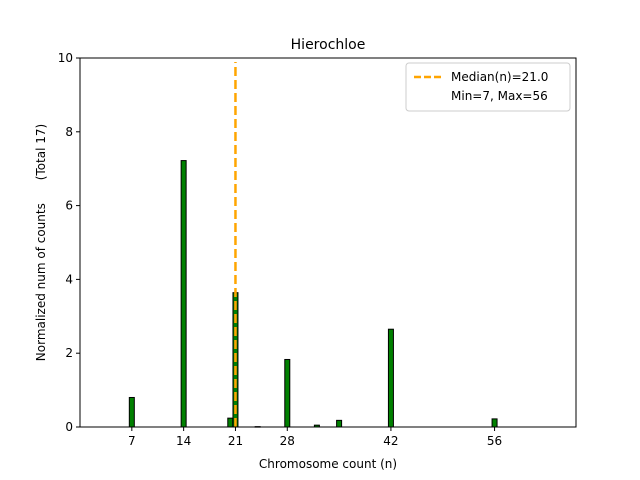  I want to click on x-tick-label: 21, so click(235, 441).